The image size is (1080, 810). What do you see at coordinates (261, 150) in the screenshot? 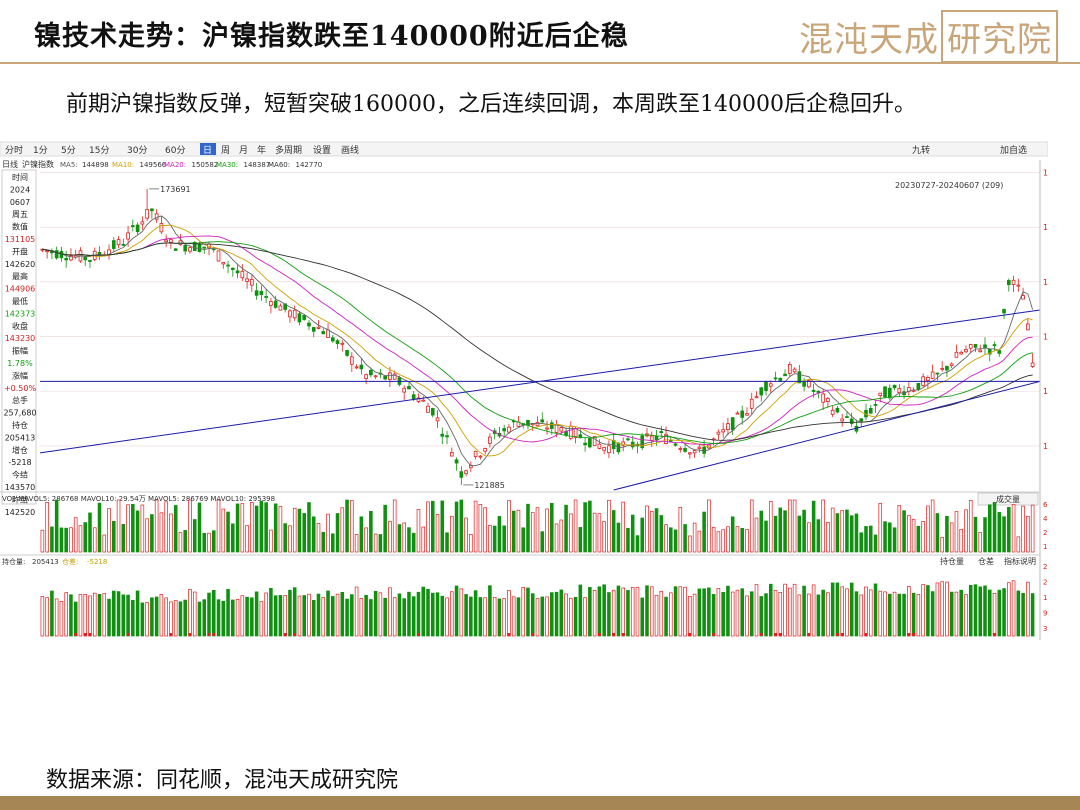
I see `toolbar-tab-年: 年` at bounding box center [261, 150].